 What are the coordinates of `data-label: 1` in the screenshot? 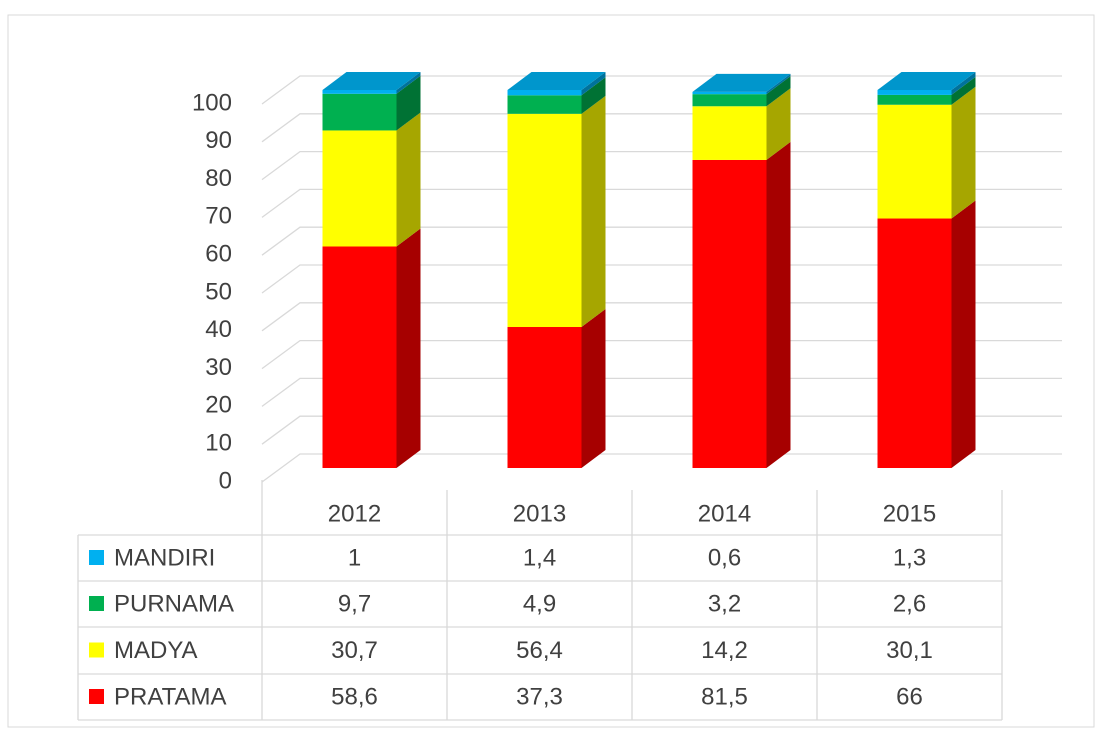 It's located at (354, 557).